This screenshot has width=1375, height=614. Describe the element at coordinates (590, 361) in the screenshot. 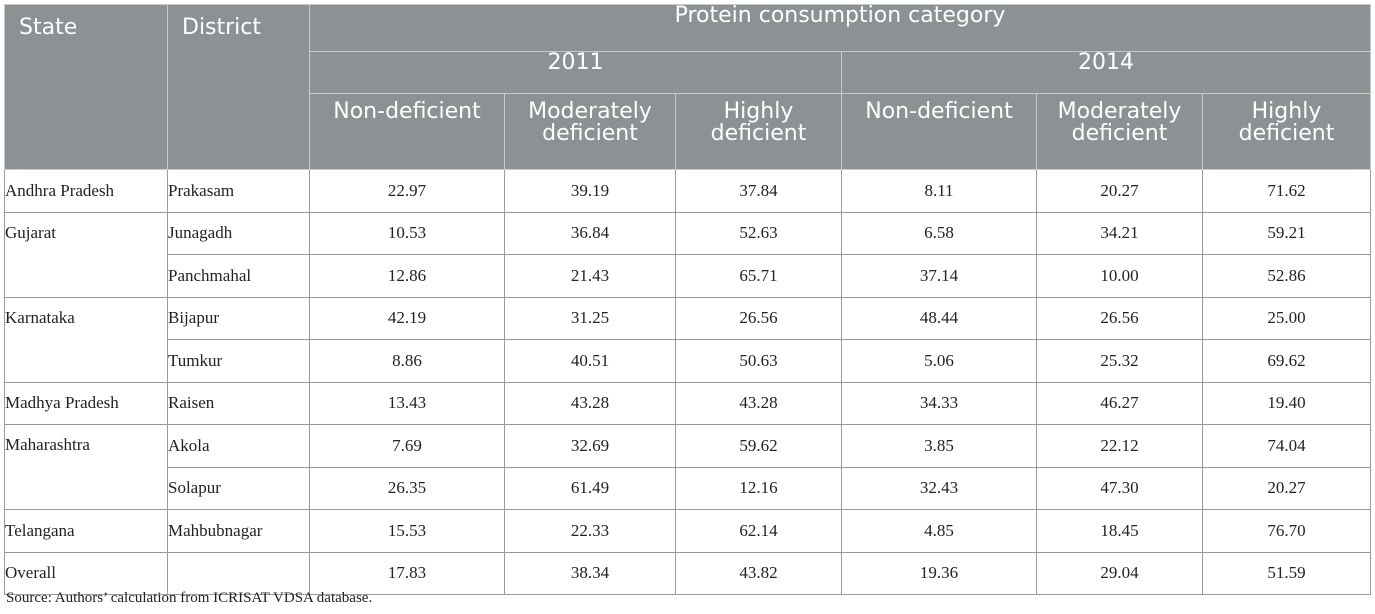

I see `value-cell: 40.51` at that location.